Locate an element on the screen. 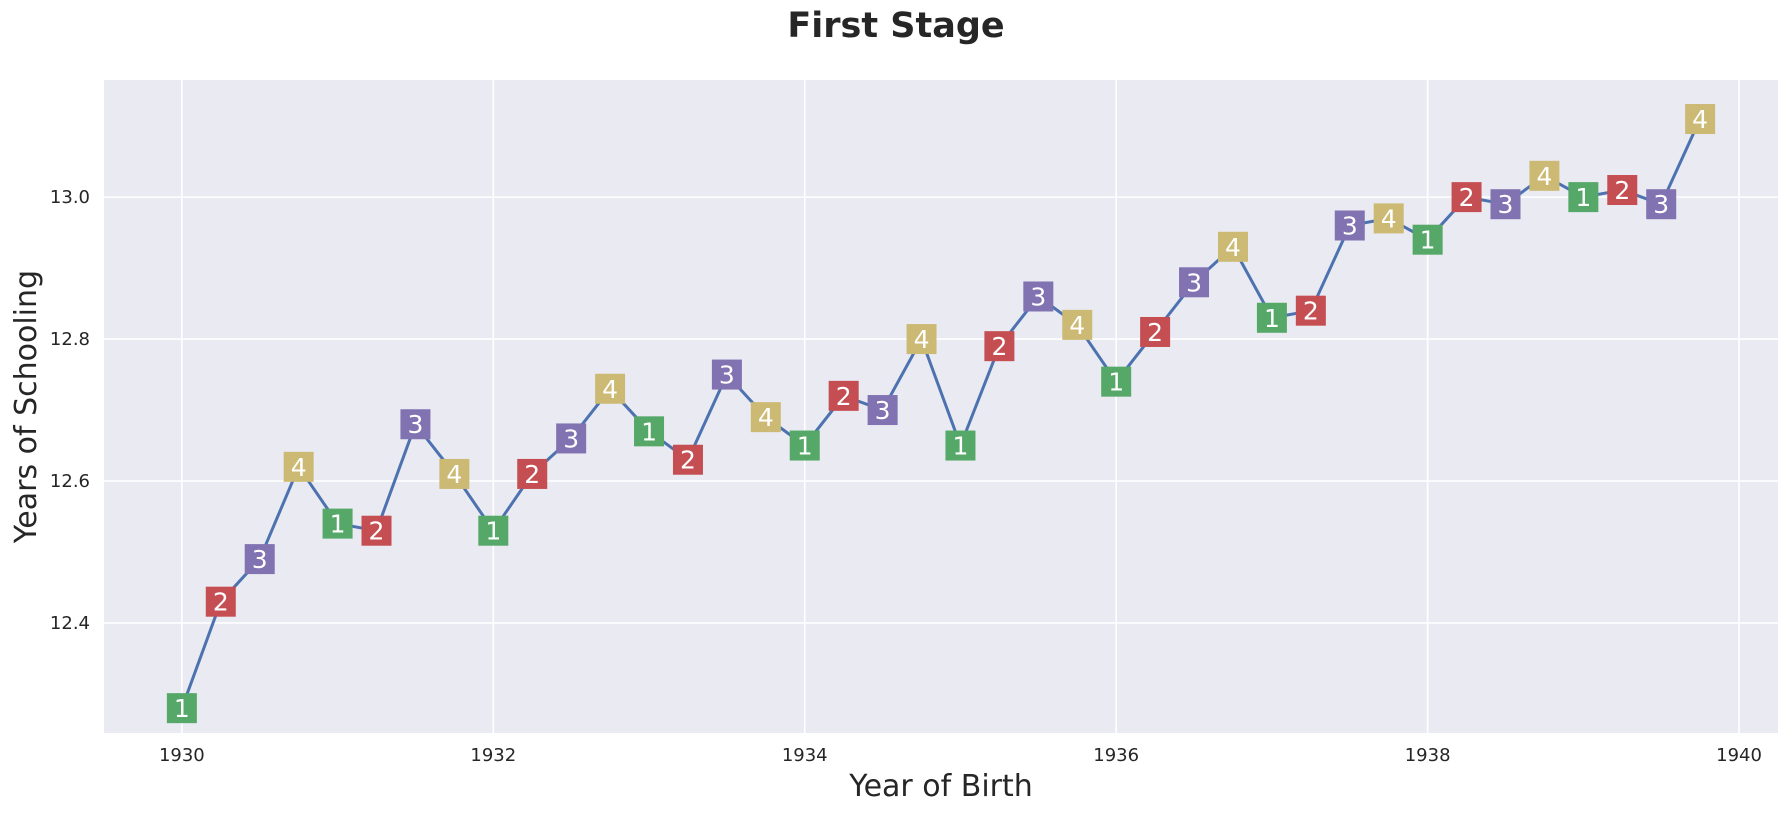 This screenshot has height=817, width=1792. y-axis-label: Years of Schooling is located at coordinates (26, 407).